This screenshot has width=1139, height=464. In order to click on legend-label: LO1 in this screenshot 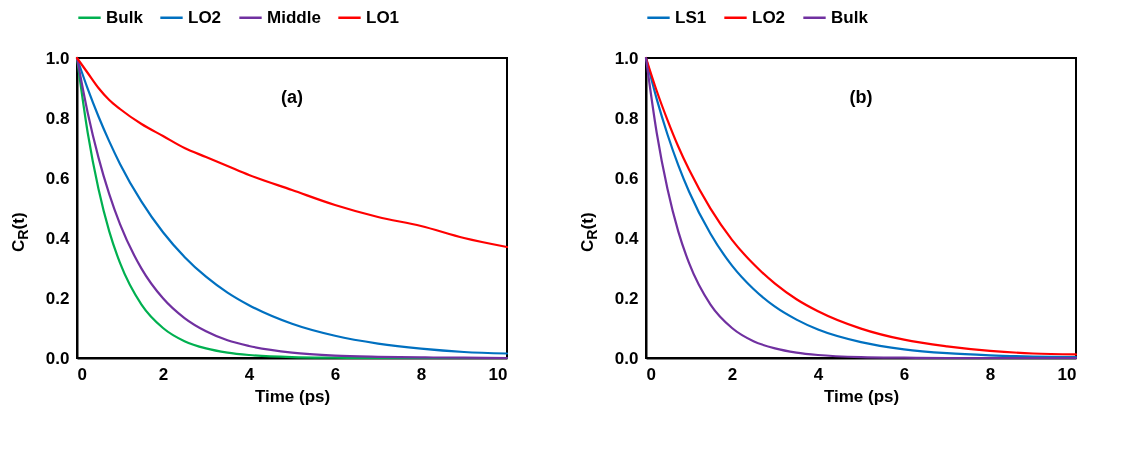, I will do `click(383, 17)`.